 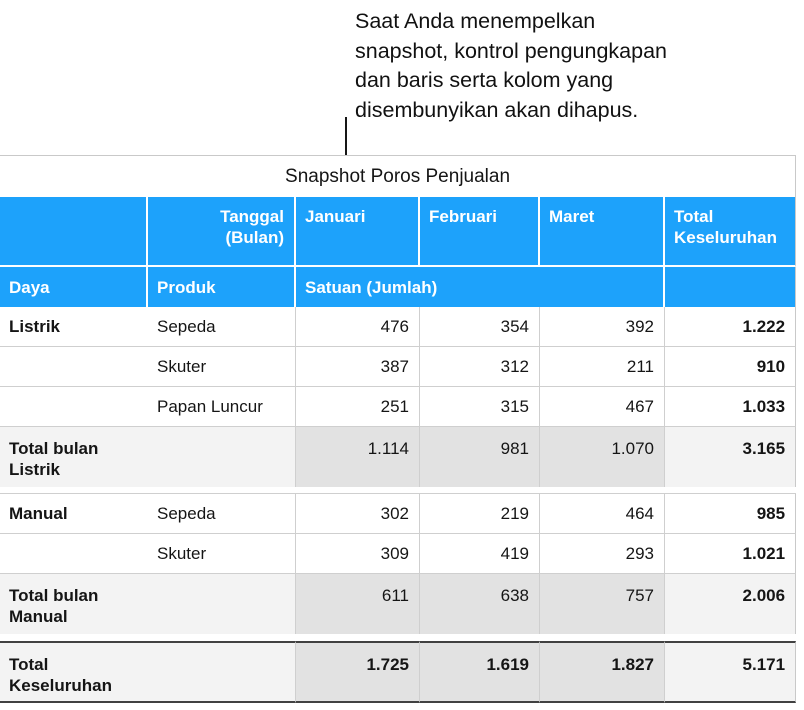 I want to click on cell-total: 985, so click(x=731, y=514).